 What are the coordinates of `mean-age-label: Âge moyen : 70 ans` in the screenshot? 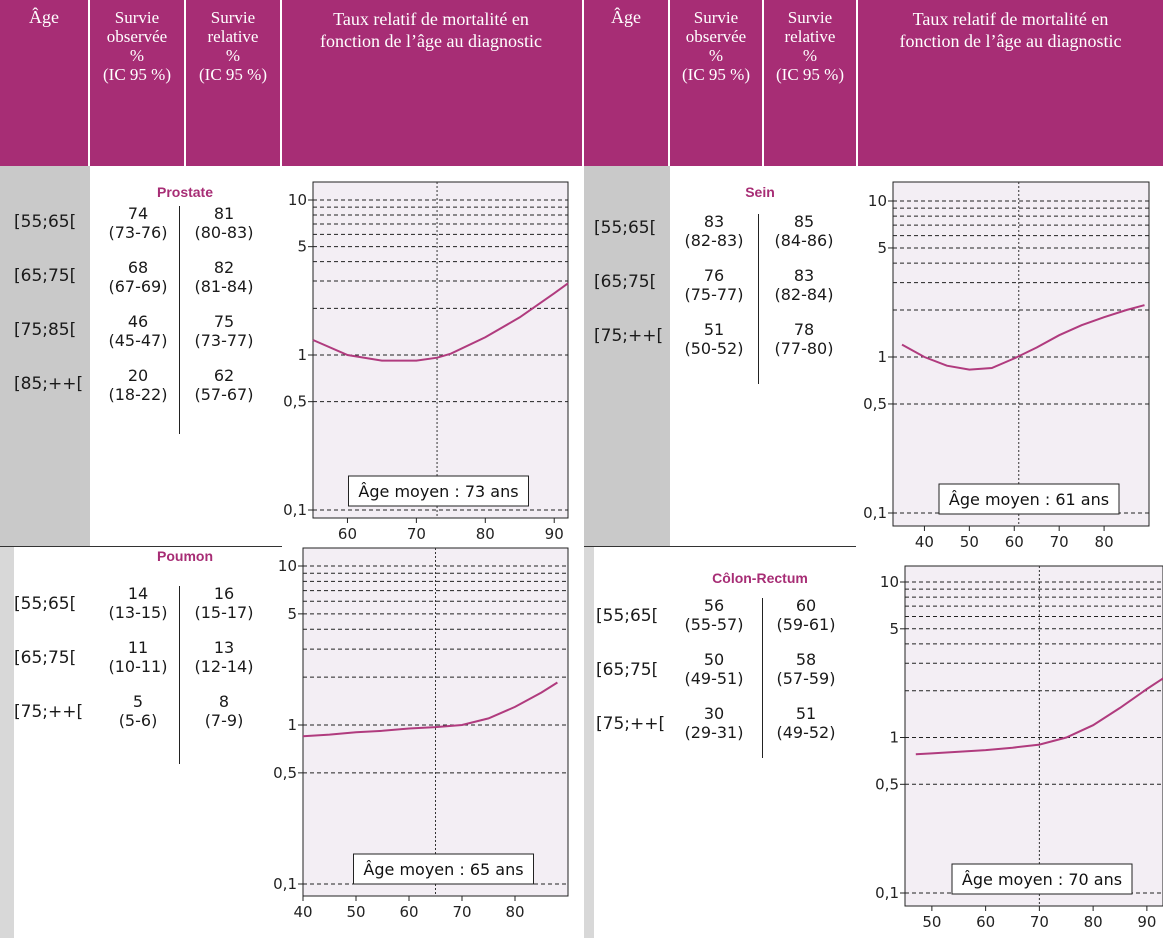 It's located at (1042, 879).